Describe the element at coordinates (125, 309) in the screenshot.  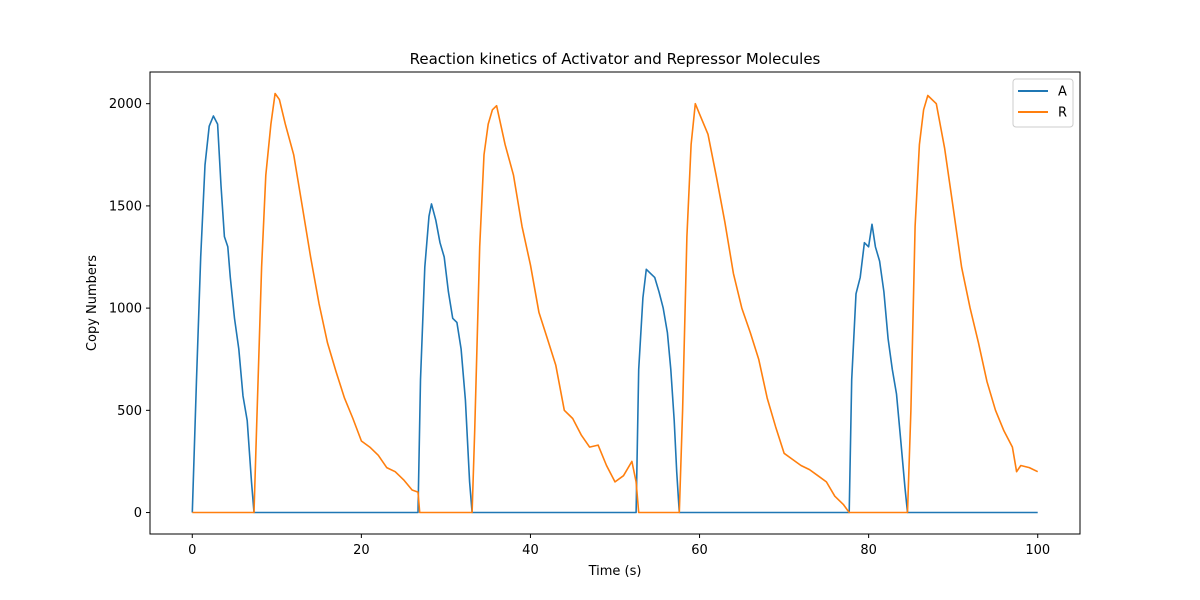
I see `y-tick-label: 1000` at that location.